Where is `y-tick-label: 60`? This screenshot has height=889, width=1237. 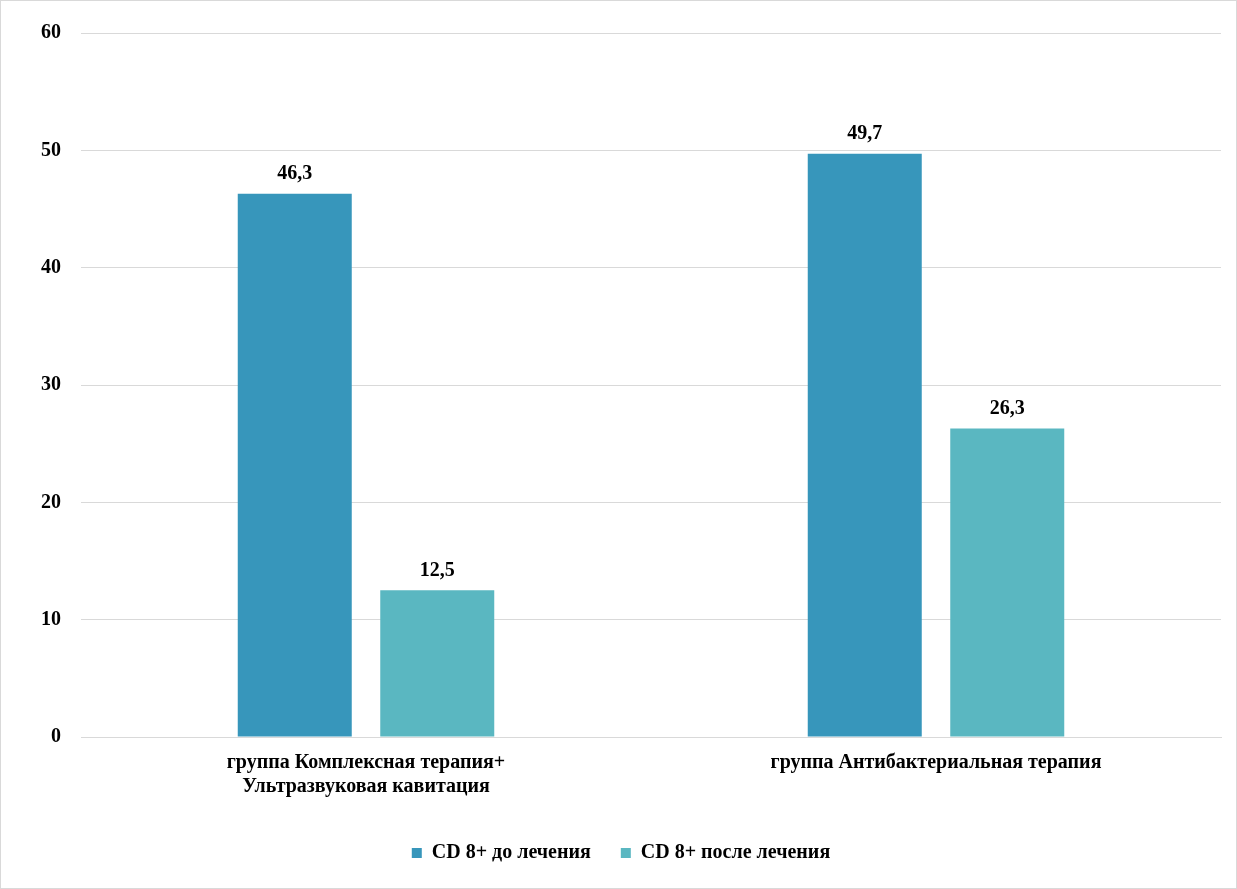 y-tick-label: 60 is located at coordinates (51, 31).